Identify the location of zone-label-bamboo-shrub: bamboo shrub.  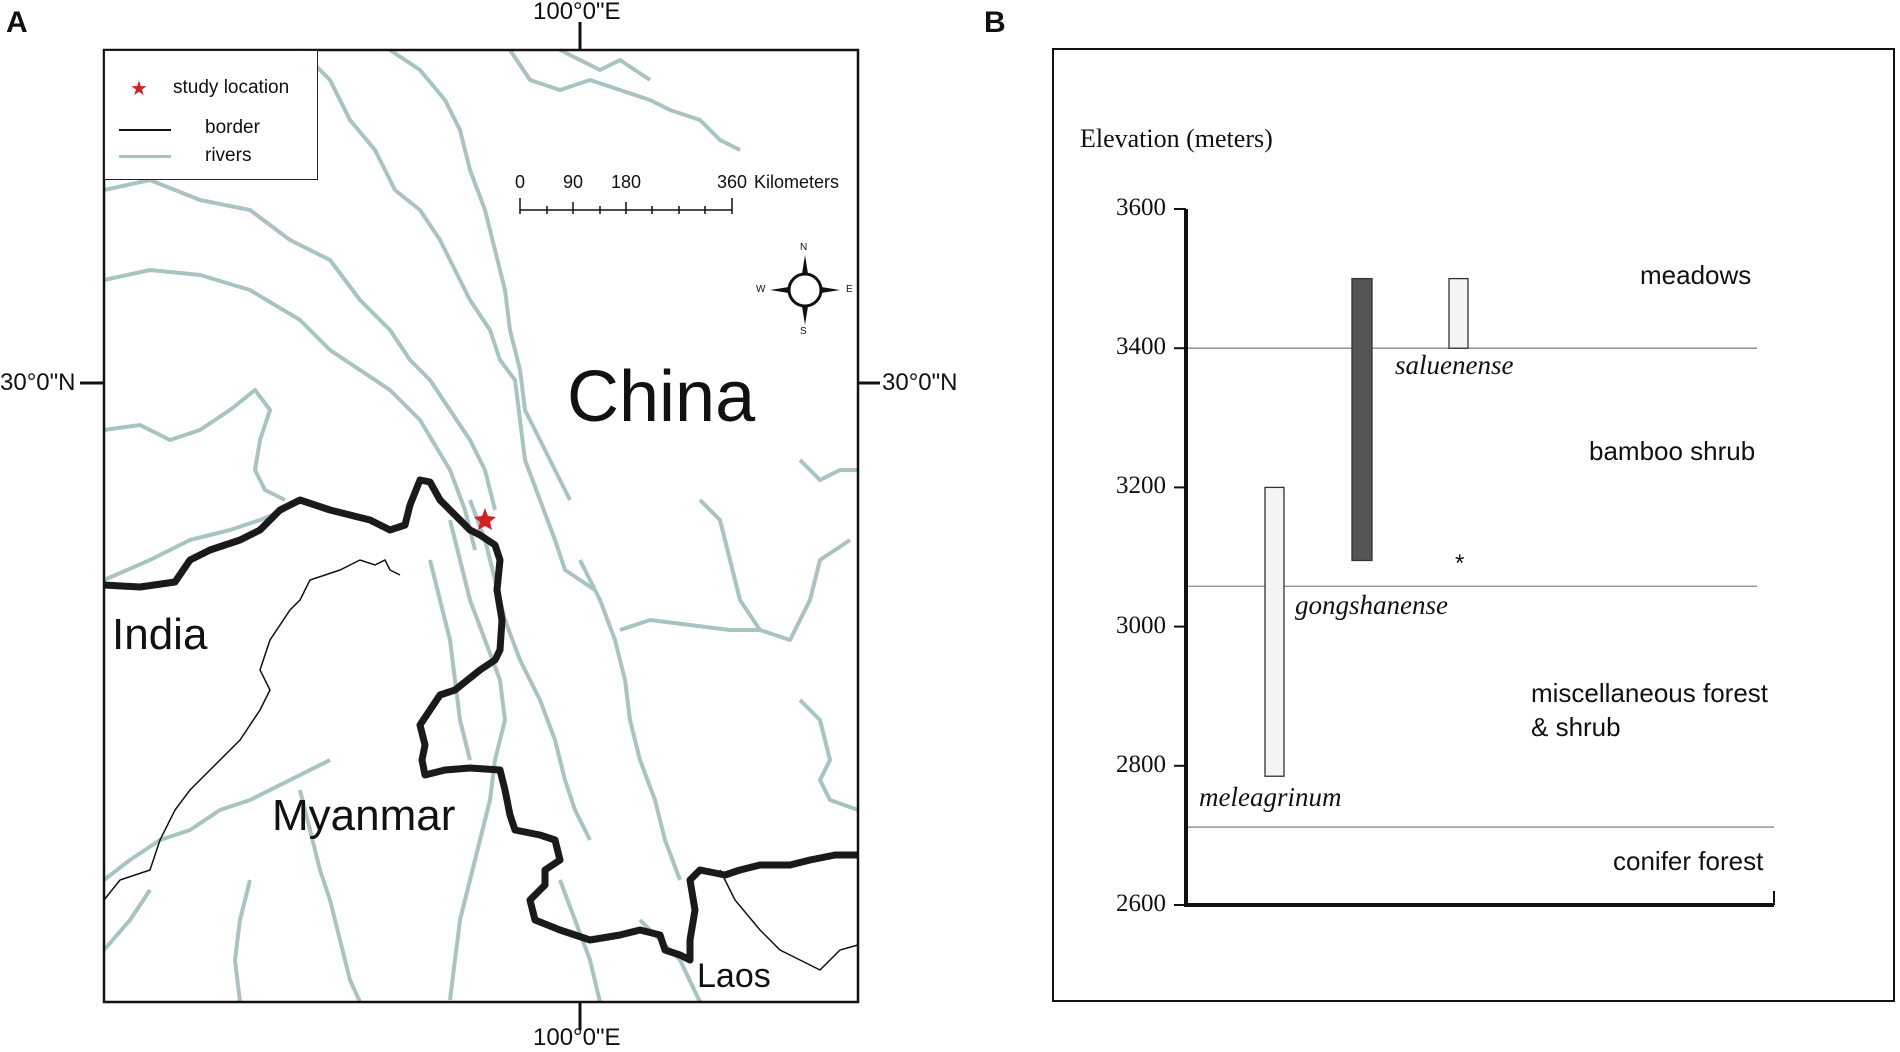
(1672, 451).